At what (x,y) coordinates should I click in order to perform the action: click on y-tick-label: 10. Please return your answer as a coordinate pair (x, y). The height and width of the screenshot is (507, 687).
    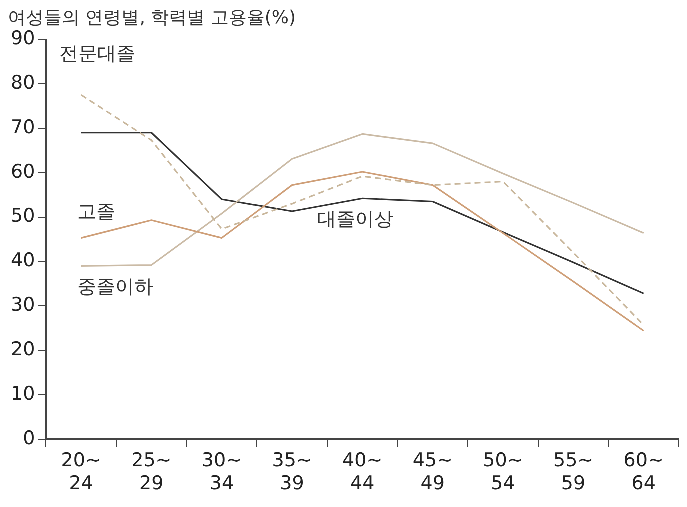
    Looking at the image, I should click on (23, 393).